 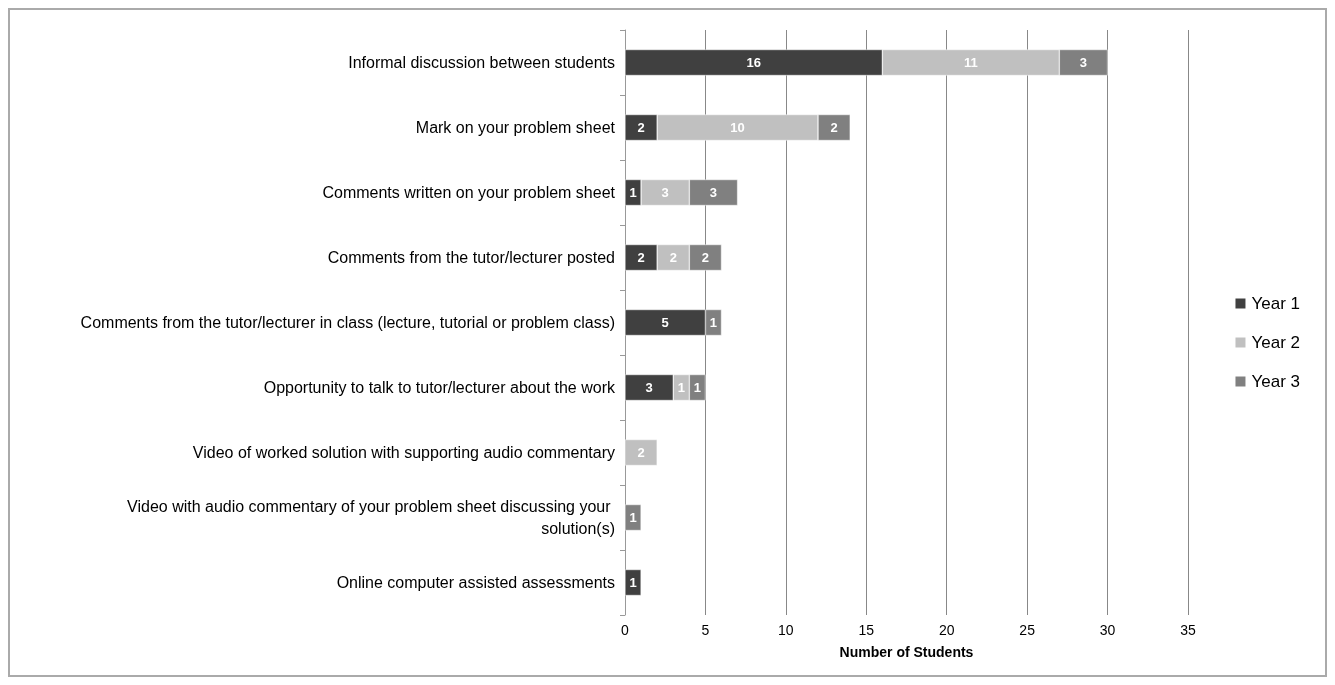 What do you see at coordinates (737, 127) in the screenshot?
I see `data-label: 10` at bounding box center [737, 127].